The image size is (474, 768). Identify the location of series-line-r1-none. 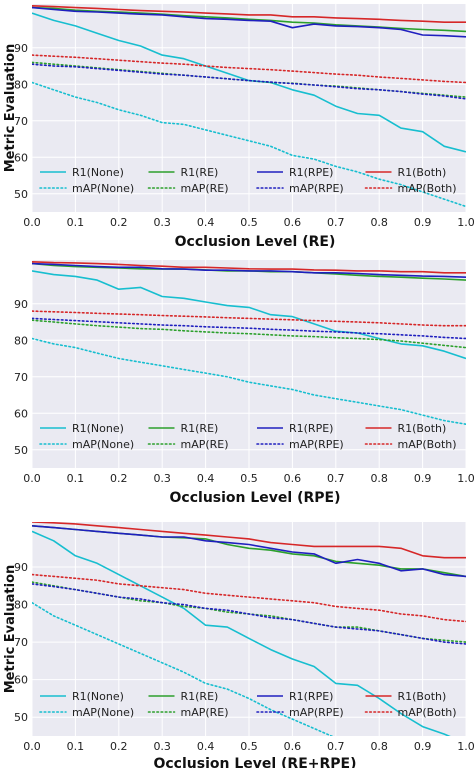
(249, 315).